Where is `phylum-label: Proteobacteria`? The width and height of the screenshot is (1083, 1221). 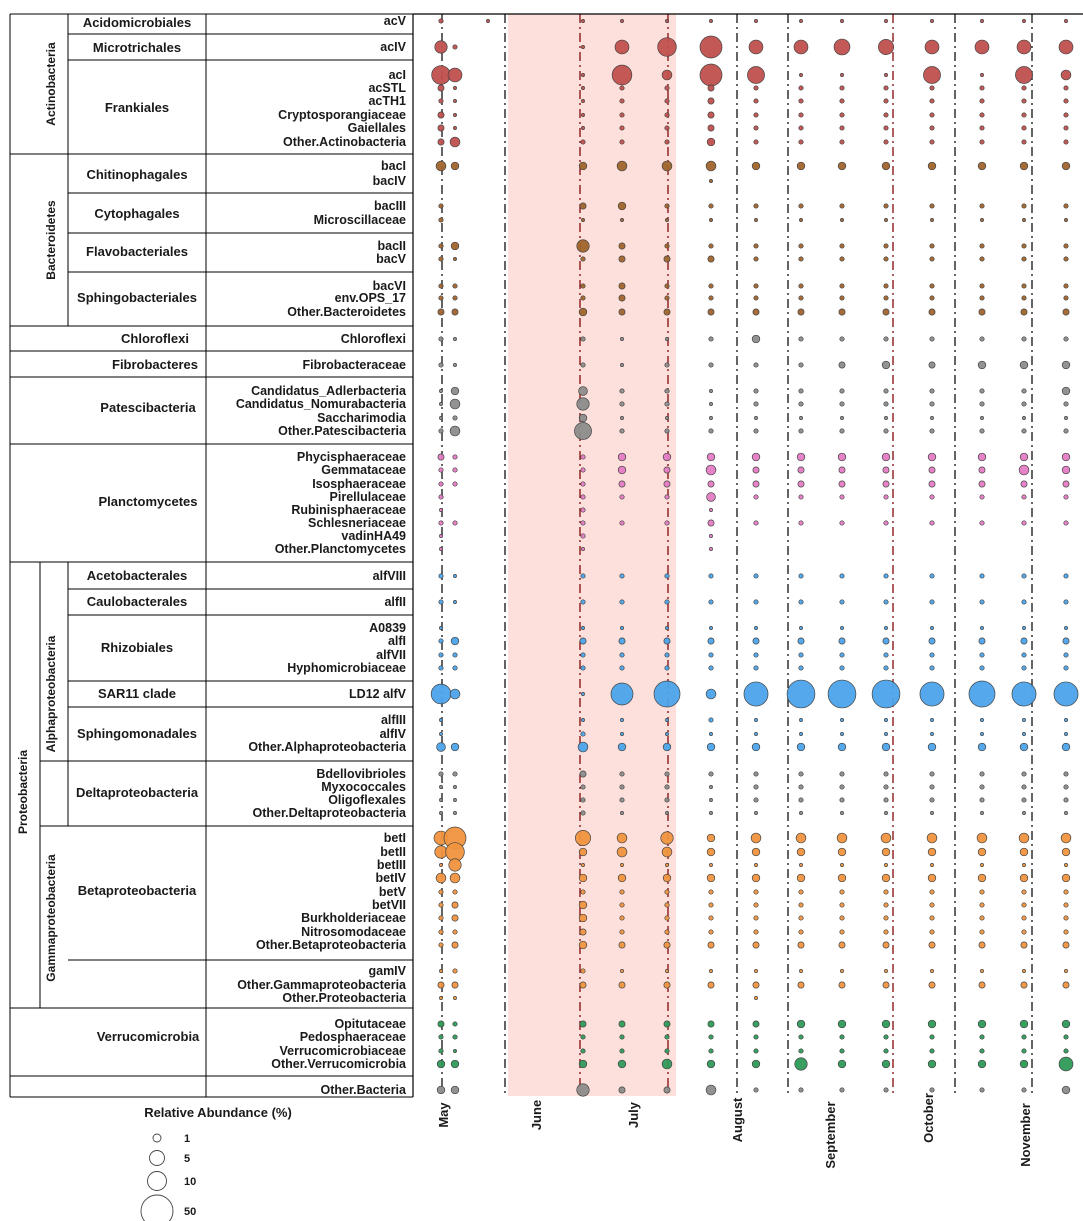
phylum-label: Proteobacteria is located at coordinates (23, 792).